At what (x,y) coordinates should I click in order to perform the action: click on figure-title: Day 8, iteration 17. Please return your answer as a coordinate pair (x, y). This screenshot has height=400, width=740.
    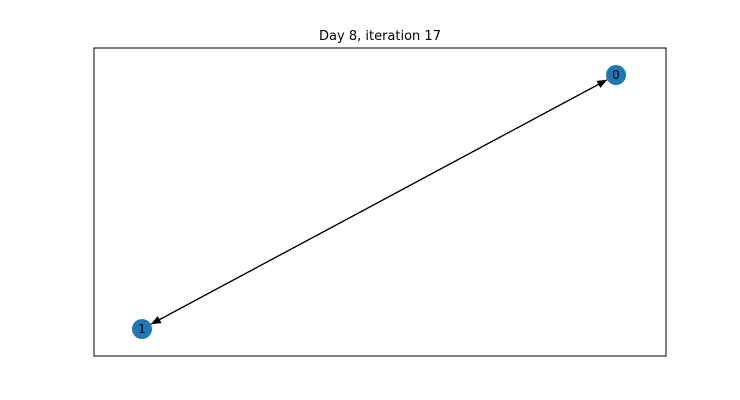
    Looking at the image, I should click on (380, 36).